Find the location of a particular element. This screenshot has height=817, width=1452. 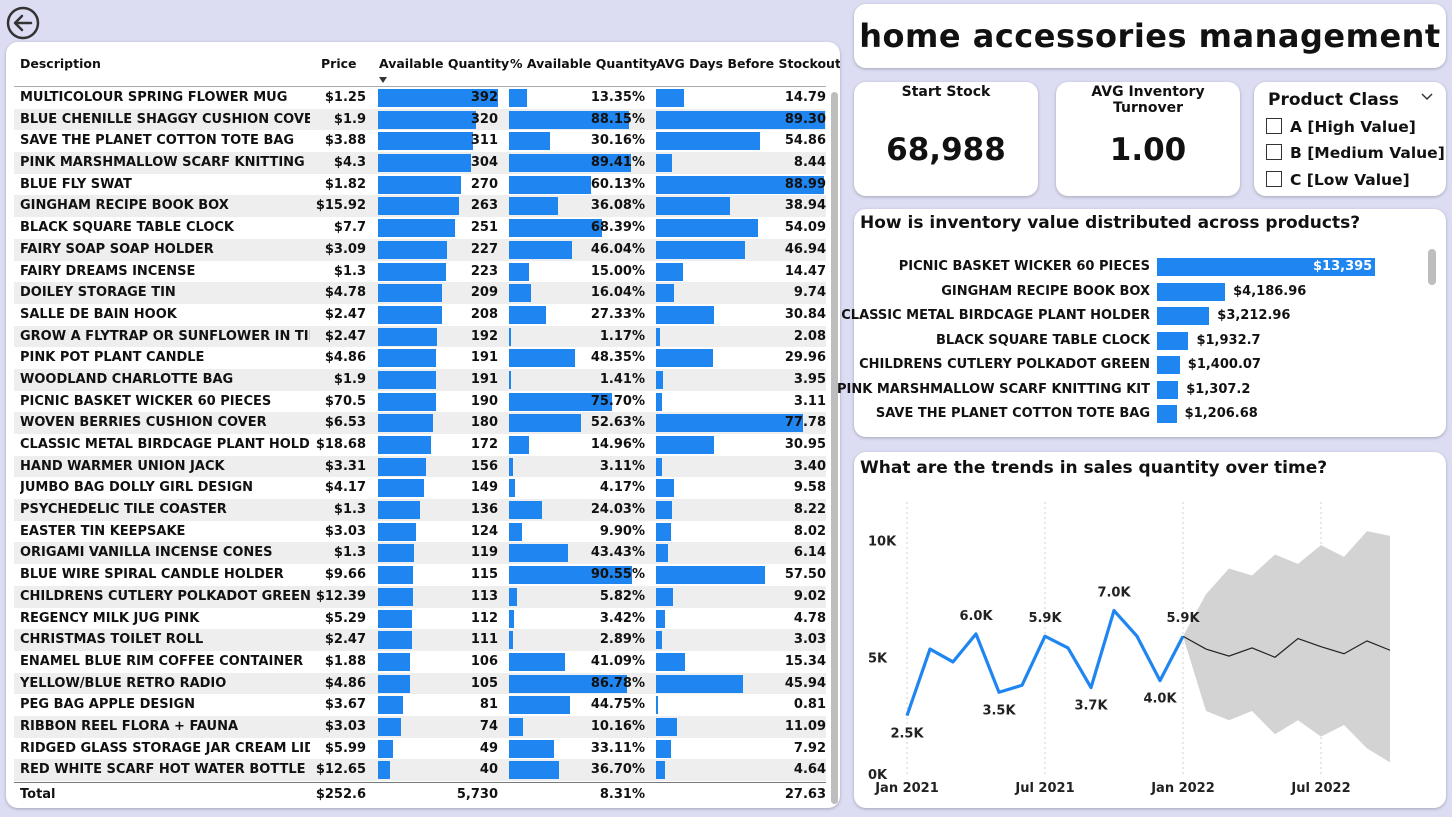

value-bar-row: SAVE THE PLANET COTTON TOTE BAG $1,206.68 is located at coordinates (1134, 414).